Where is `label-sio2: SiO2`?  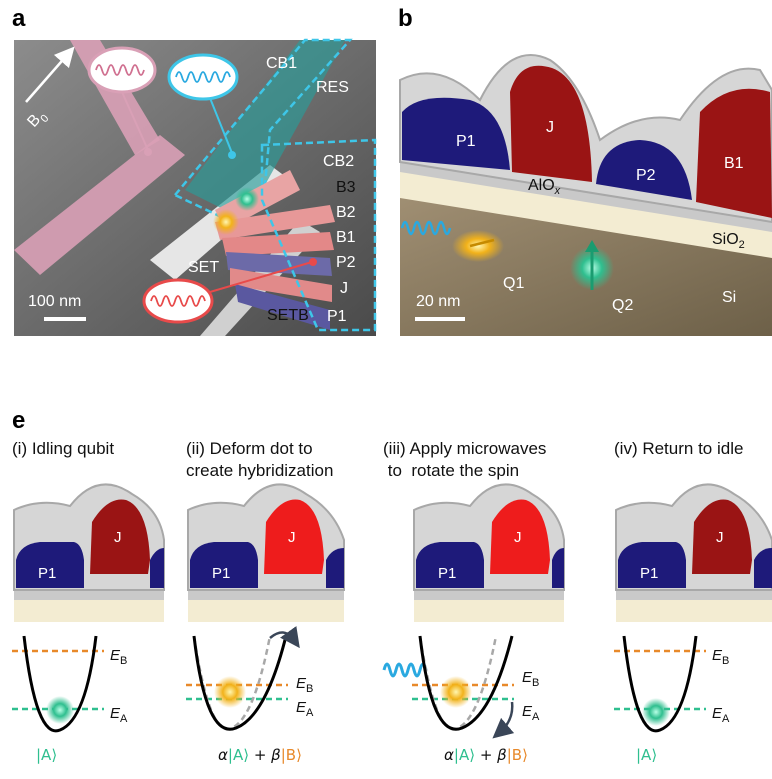 label-sio2: SiO2 is located at coordinates (728, 241).